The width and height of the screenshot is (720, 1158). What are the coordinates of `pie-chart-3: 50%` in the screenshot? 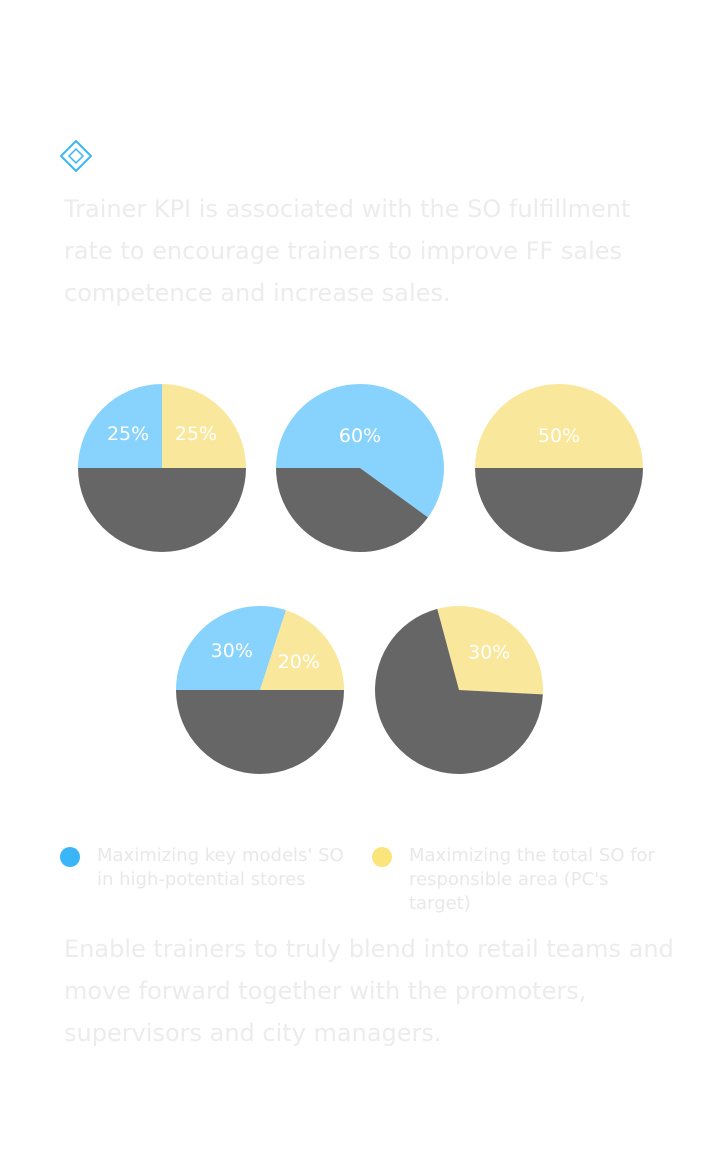 It's located at (559, 468).